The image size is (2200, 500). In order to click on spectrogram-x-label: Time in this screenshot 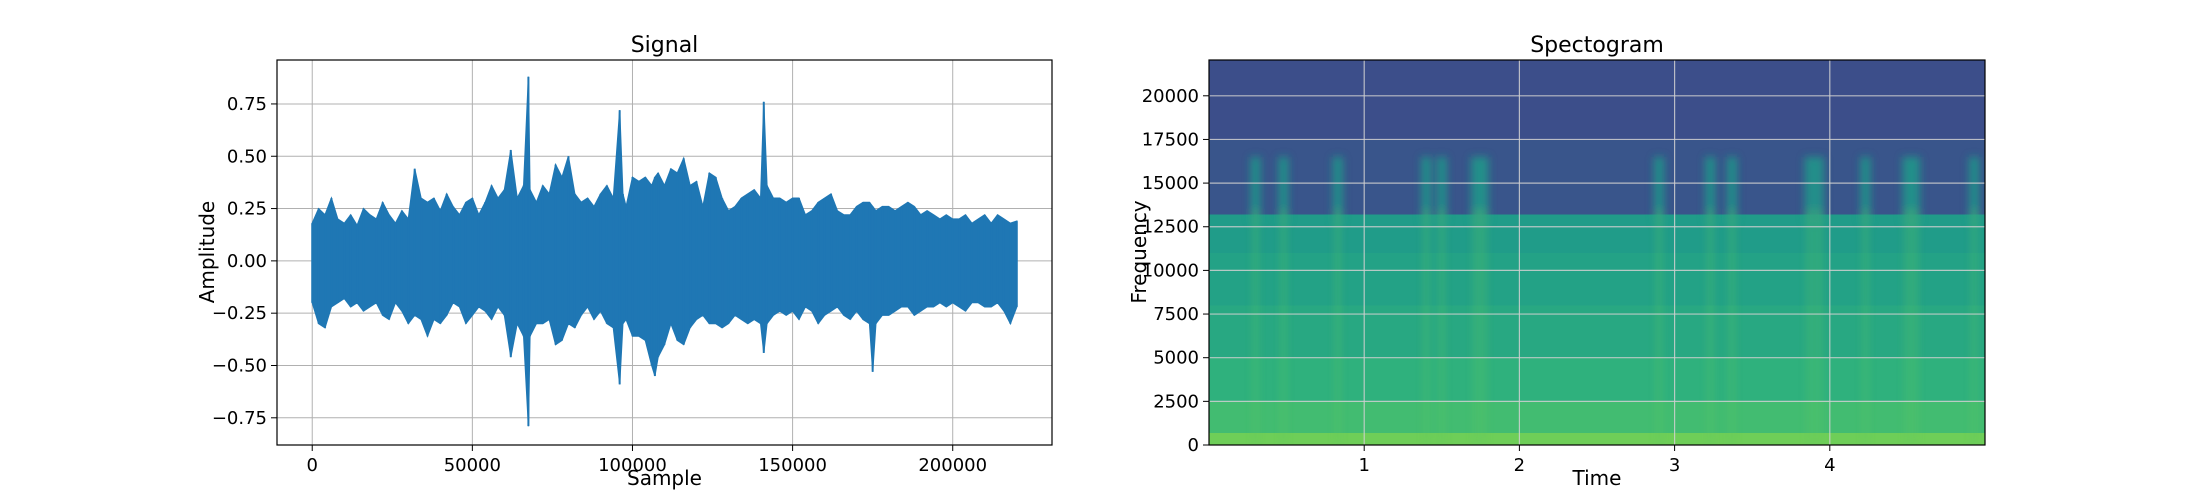, I will do `click(1597, 478)`.